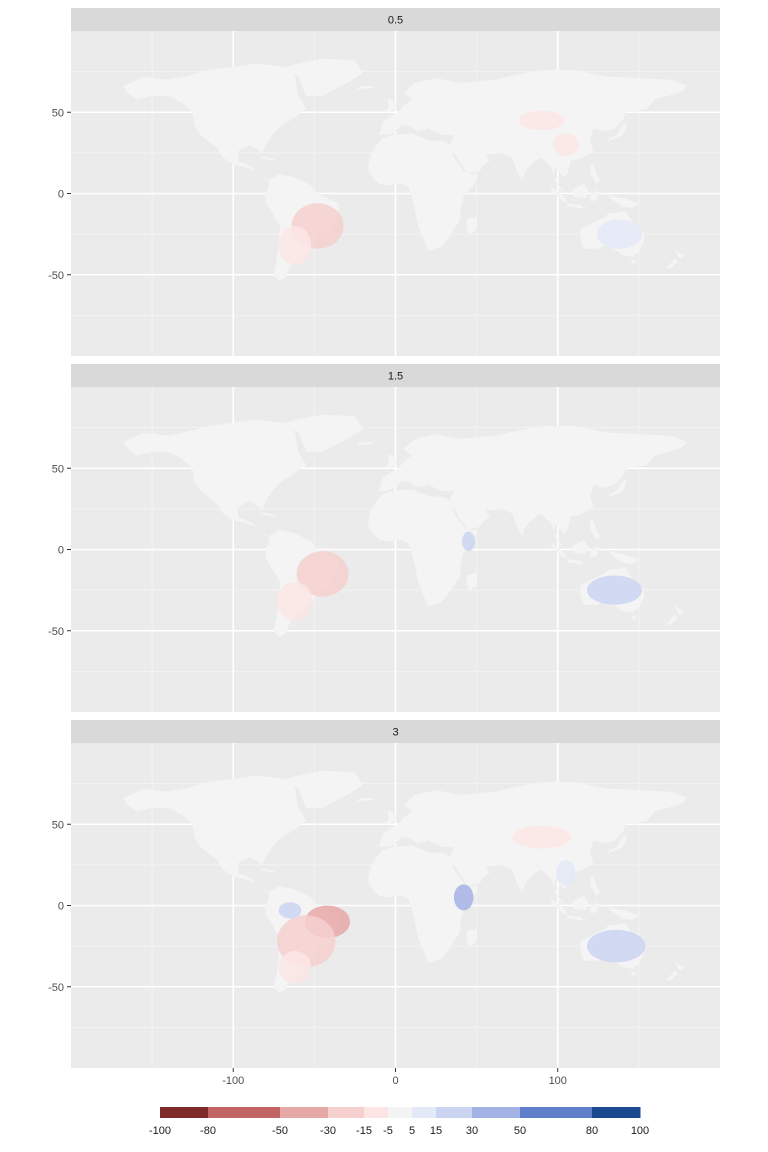 The width and height of the screenshot is (768, 1152). I want to click on x-axis: -100 0 100, so click(394, 1077).